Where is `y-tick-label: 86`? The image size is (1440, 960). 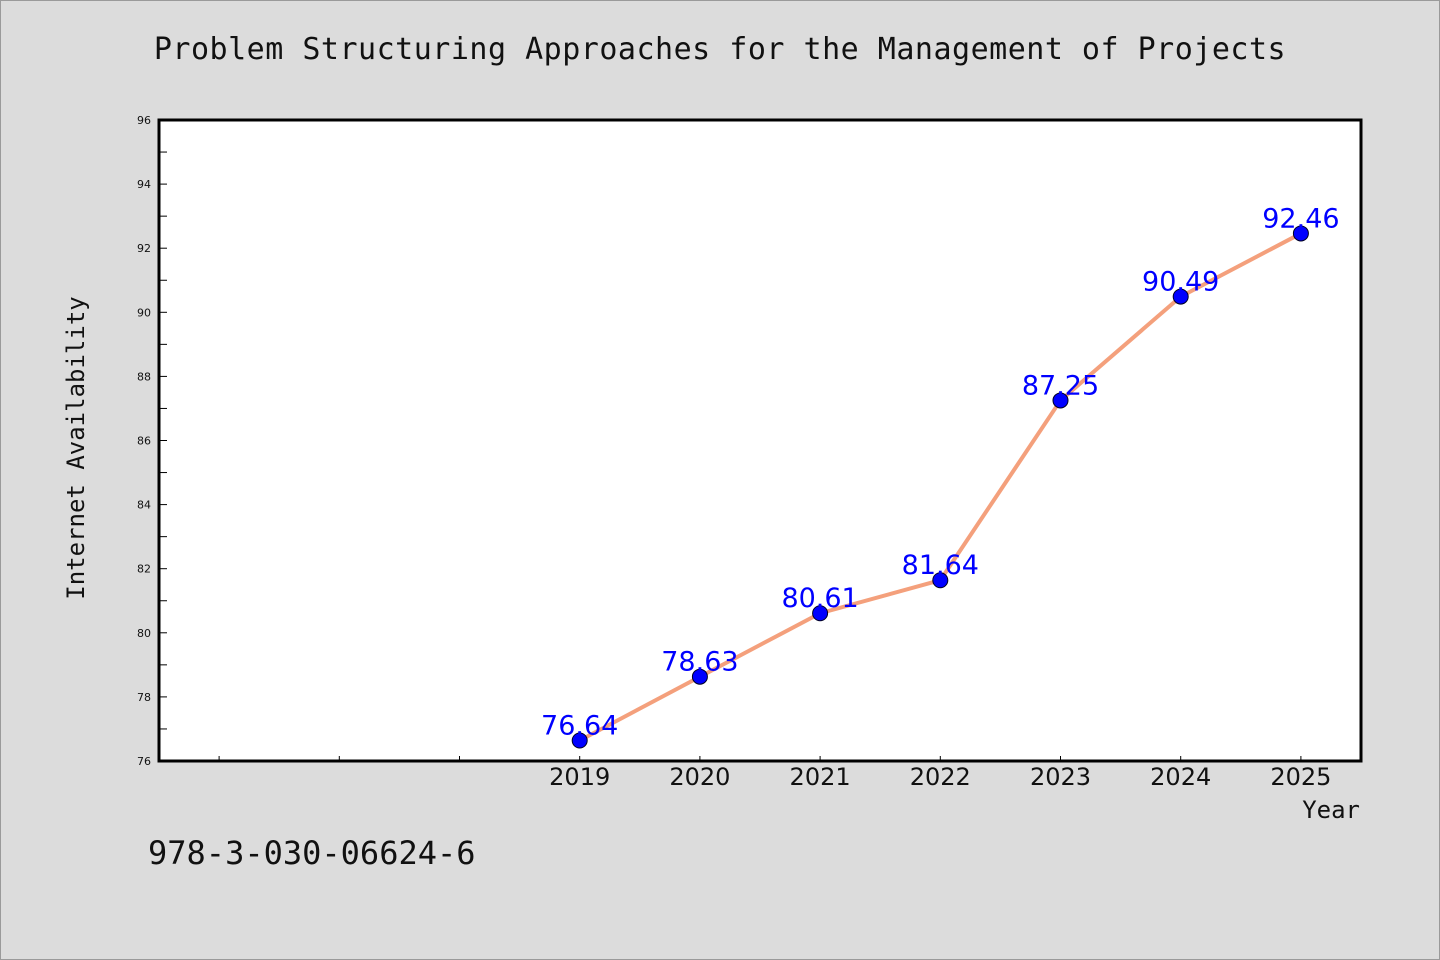 y-tick-label: 86 is located at coordinates (144, 441).